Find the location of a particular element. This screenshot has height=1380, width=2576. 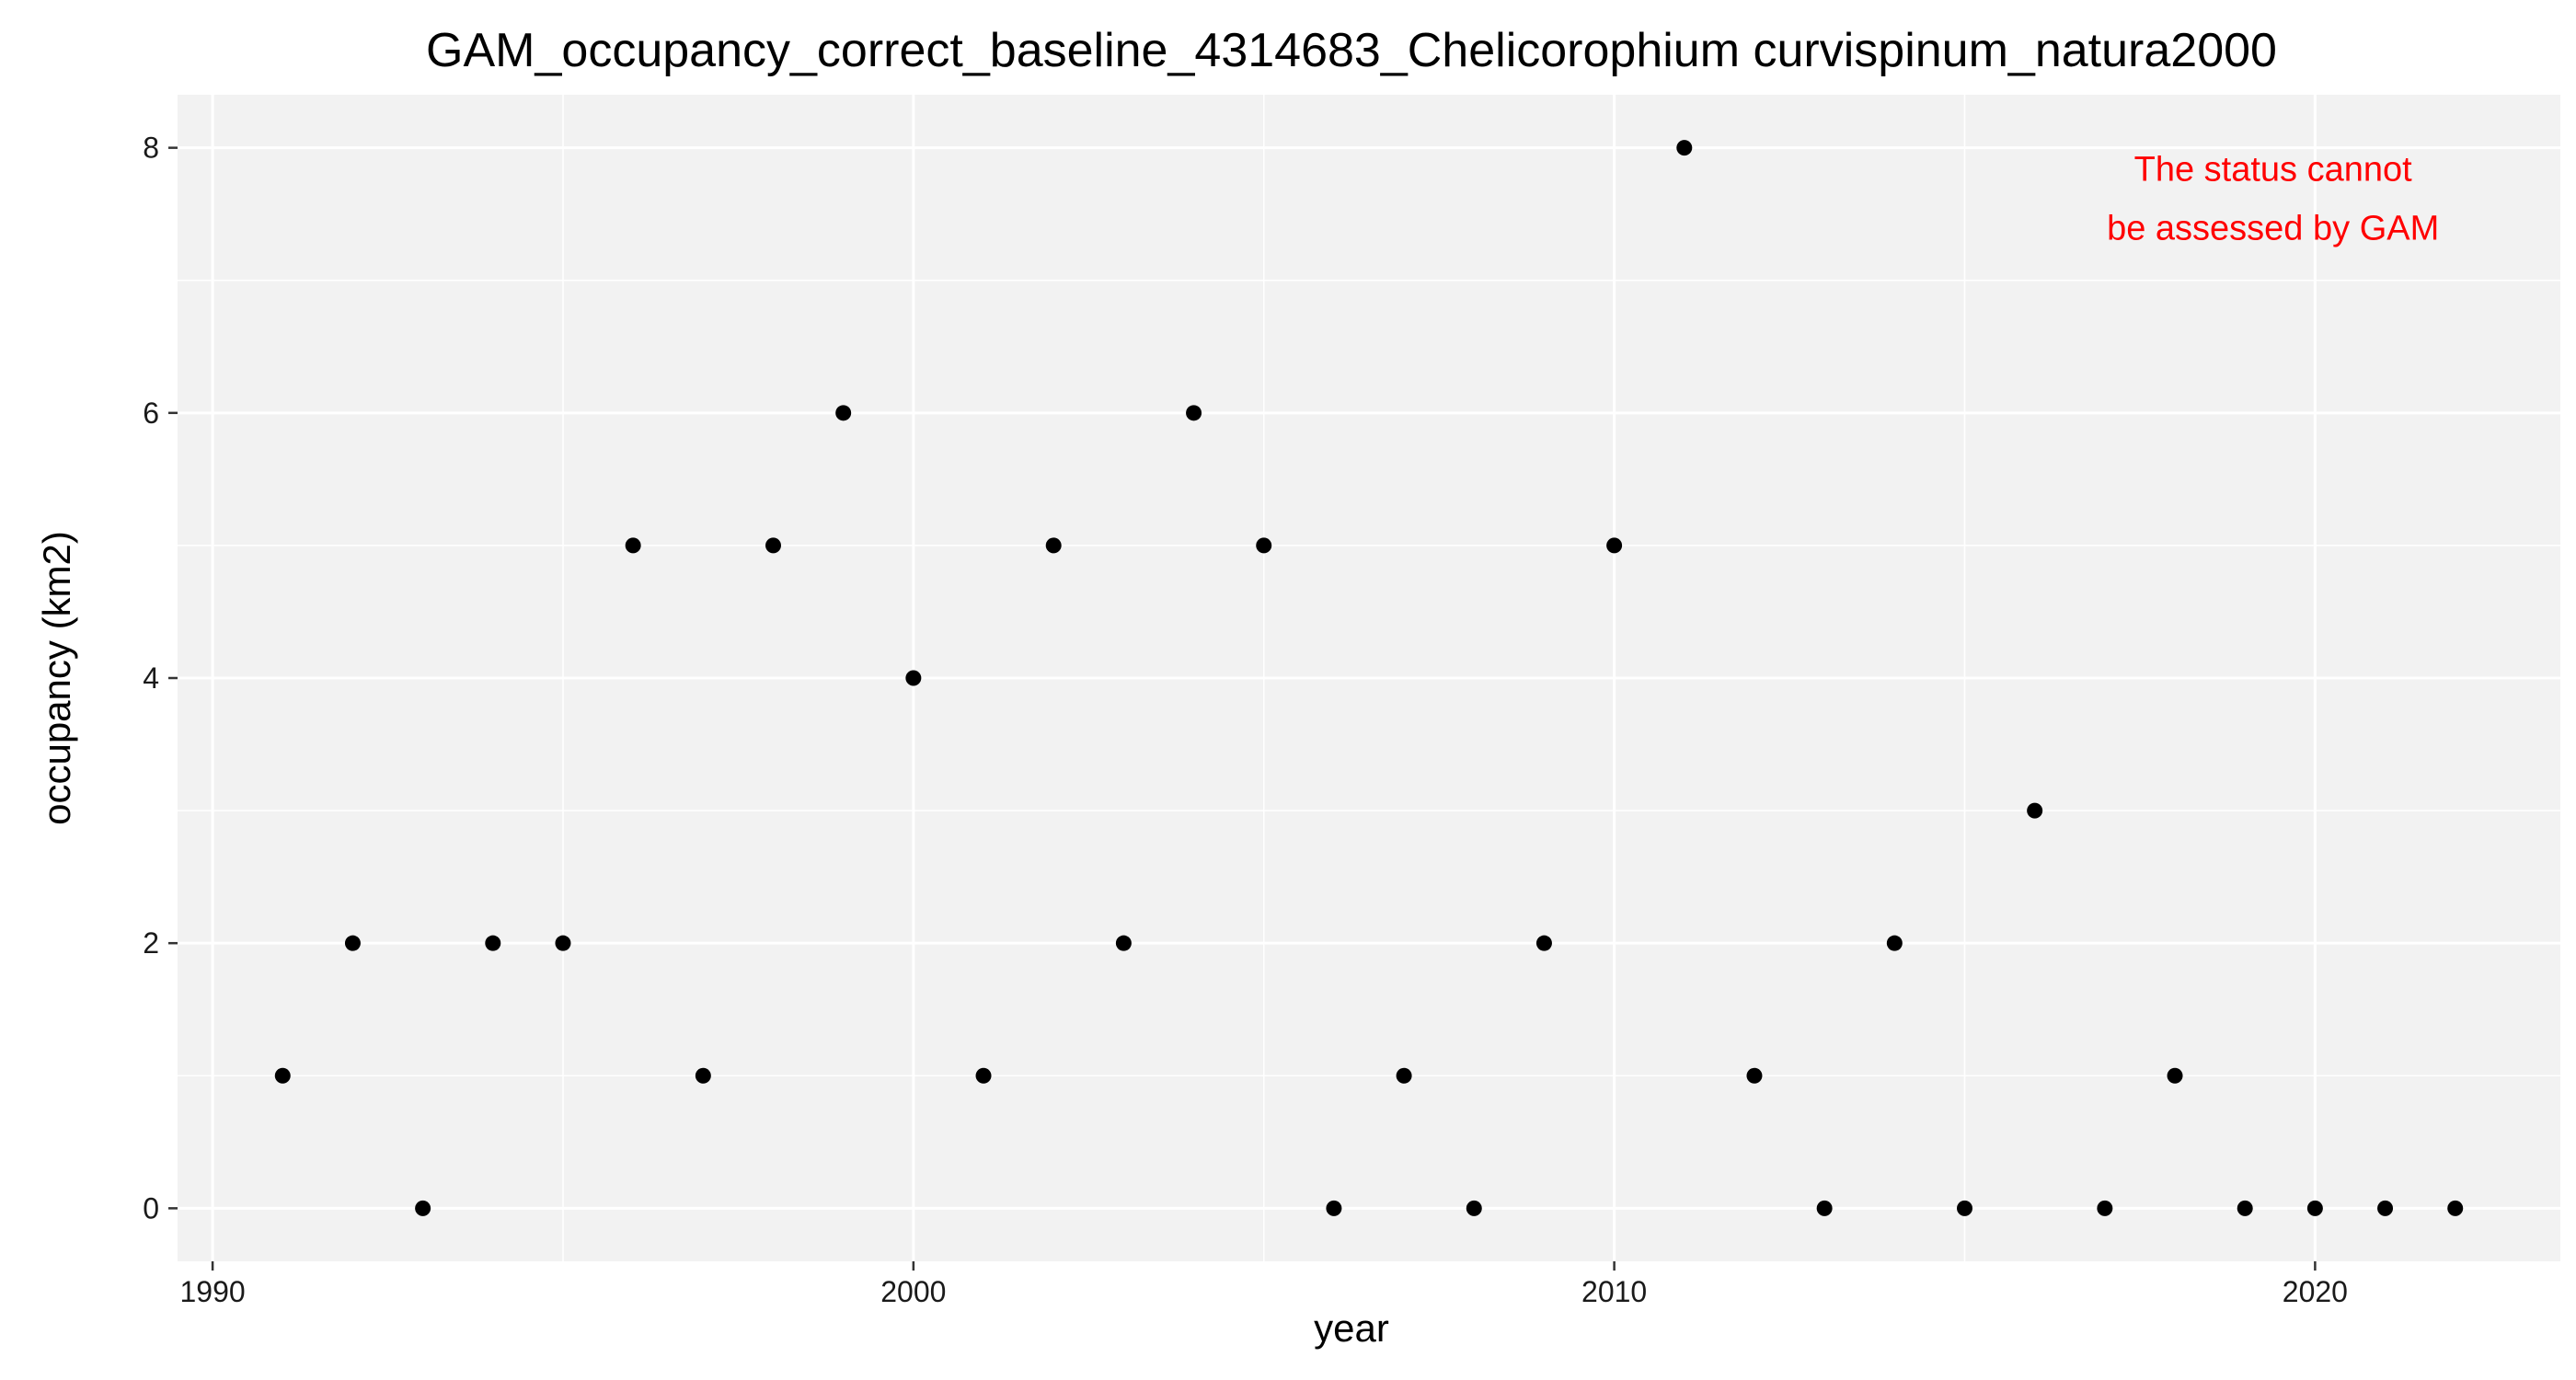

x-tick-label: 2000 is located at coordinates (913, 1291).